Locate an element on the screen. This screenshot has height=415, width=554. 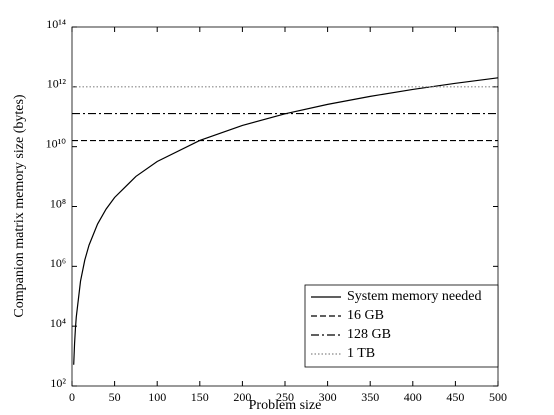
y-tick-label: 10⁶ is located at coordinates (58, 263).